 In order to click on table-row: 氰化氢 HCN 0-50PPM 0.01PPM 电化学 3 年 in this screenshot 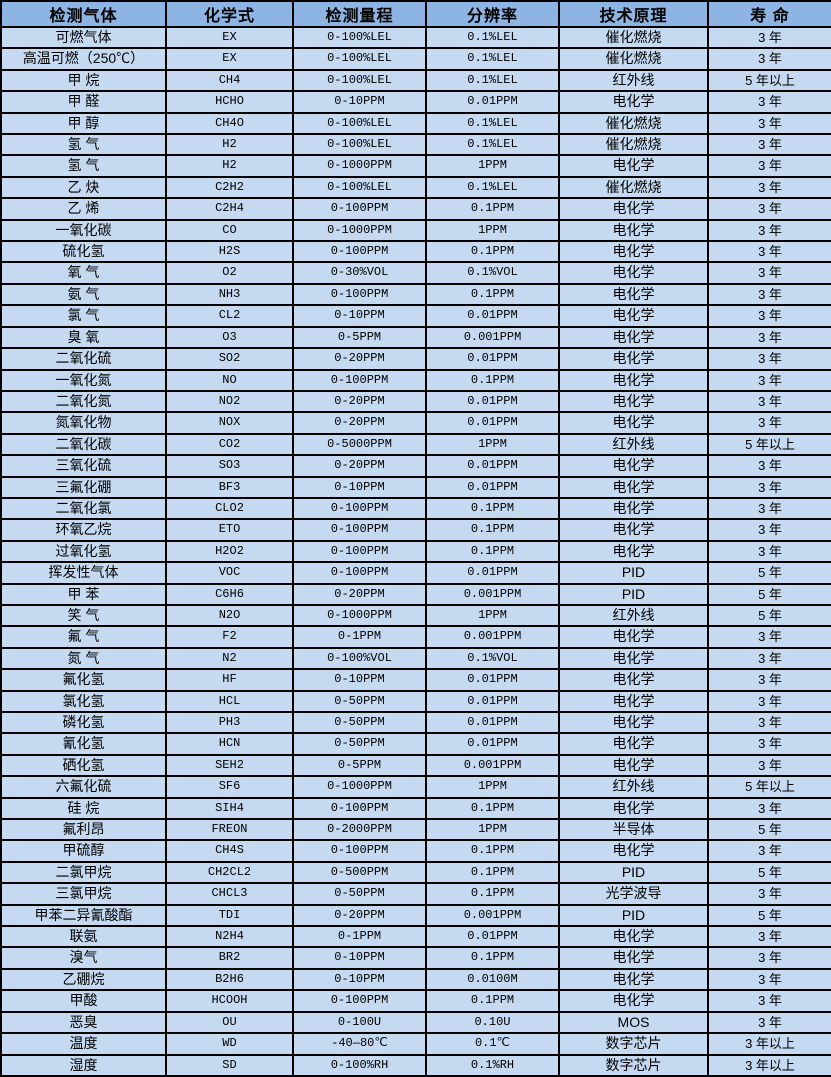, I will do `click(415, 744)`.